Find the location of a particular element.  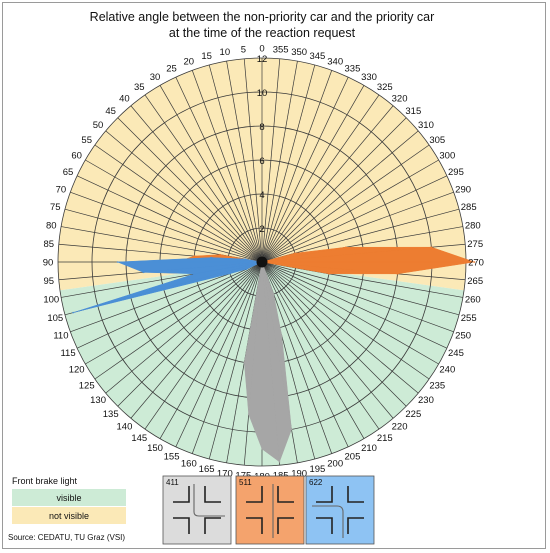

angle-label: 40 is located at coordinates (124, 99).